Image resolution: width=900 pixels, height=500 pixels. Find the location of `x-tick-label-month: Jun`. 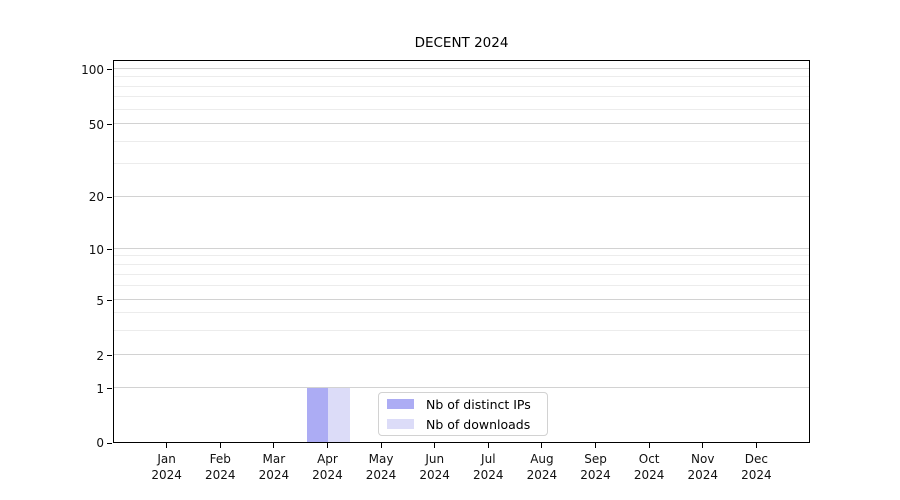

x-tick-label-month: Jun is located at coordinates (435, 459).